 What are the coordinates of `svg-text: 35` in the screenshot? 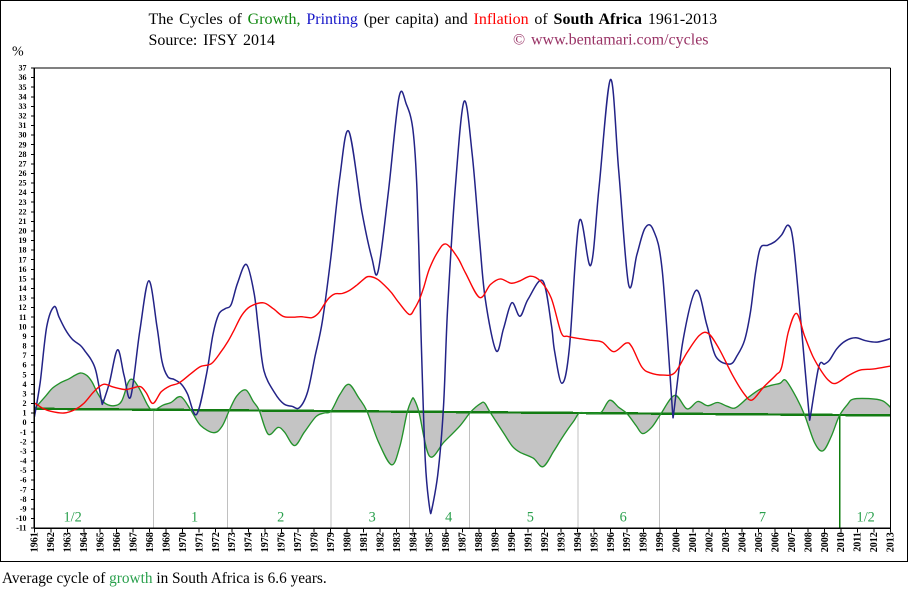 It's located at (23, 87).